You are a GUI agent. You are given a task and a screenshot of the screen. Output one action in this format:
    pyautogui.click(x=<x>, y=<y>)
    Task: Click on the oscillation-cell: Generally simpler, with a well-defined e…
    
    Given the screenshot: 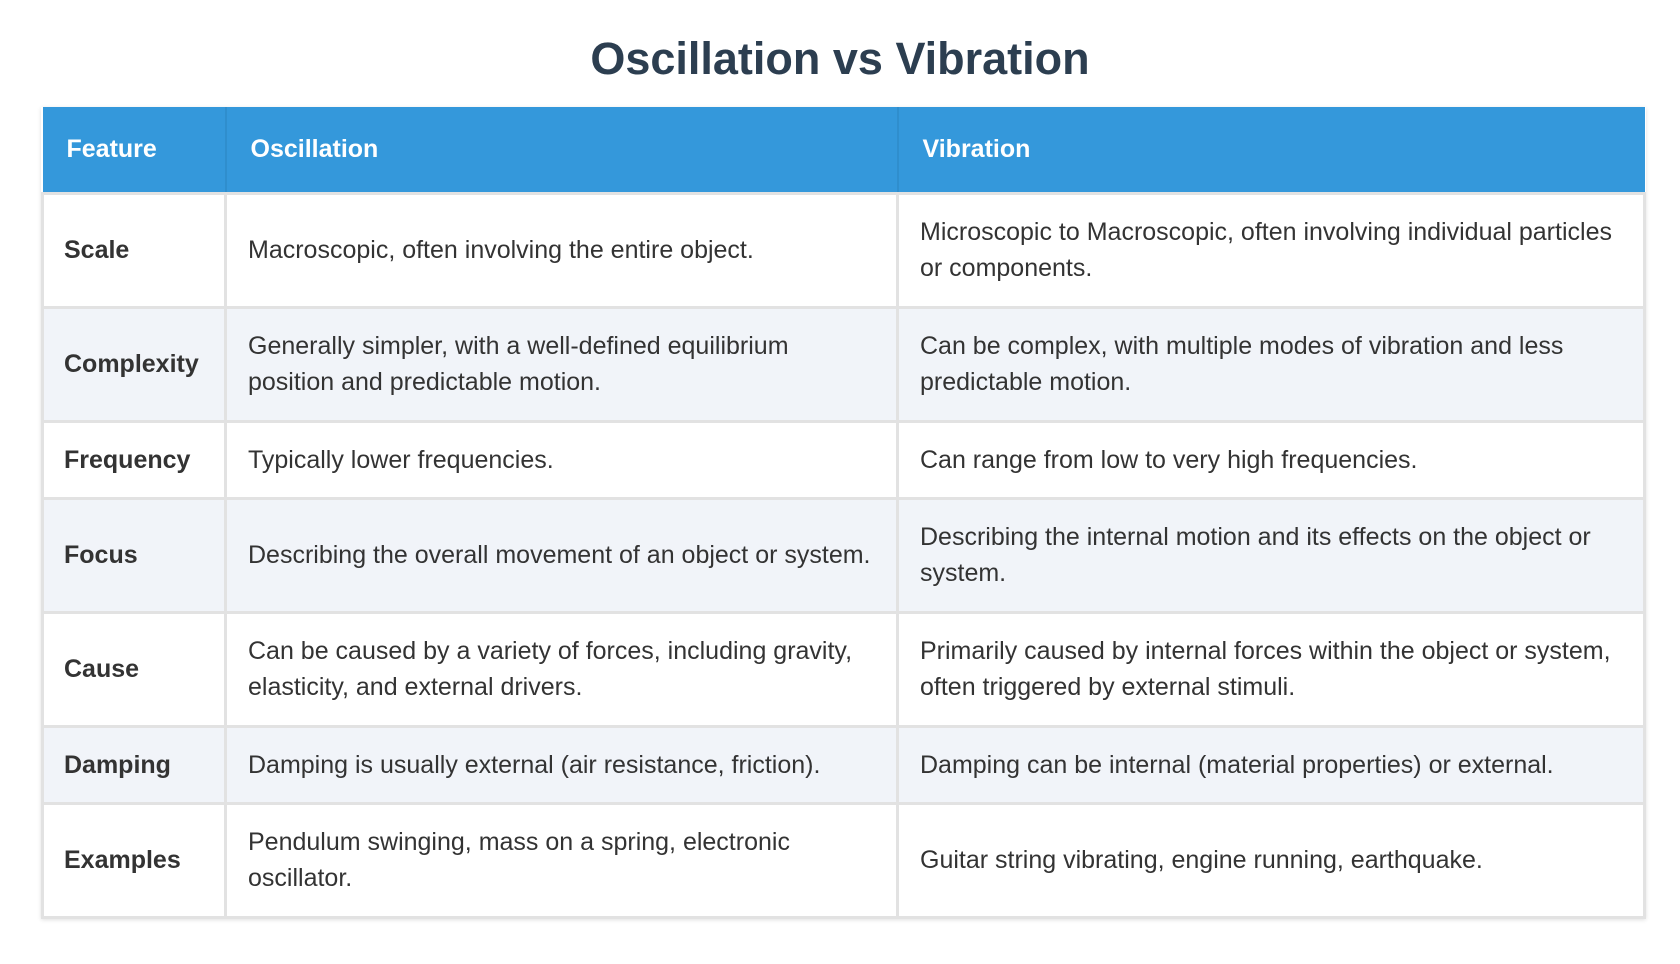 What is the action you would take?
    pyautogui.click(x=561, y=364)
    